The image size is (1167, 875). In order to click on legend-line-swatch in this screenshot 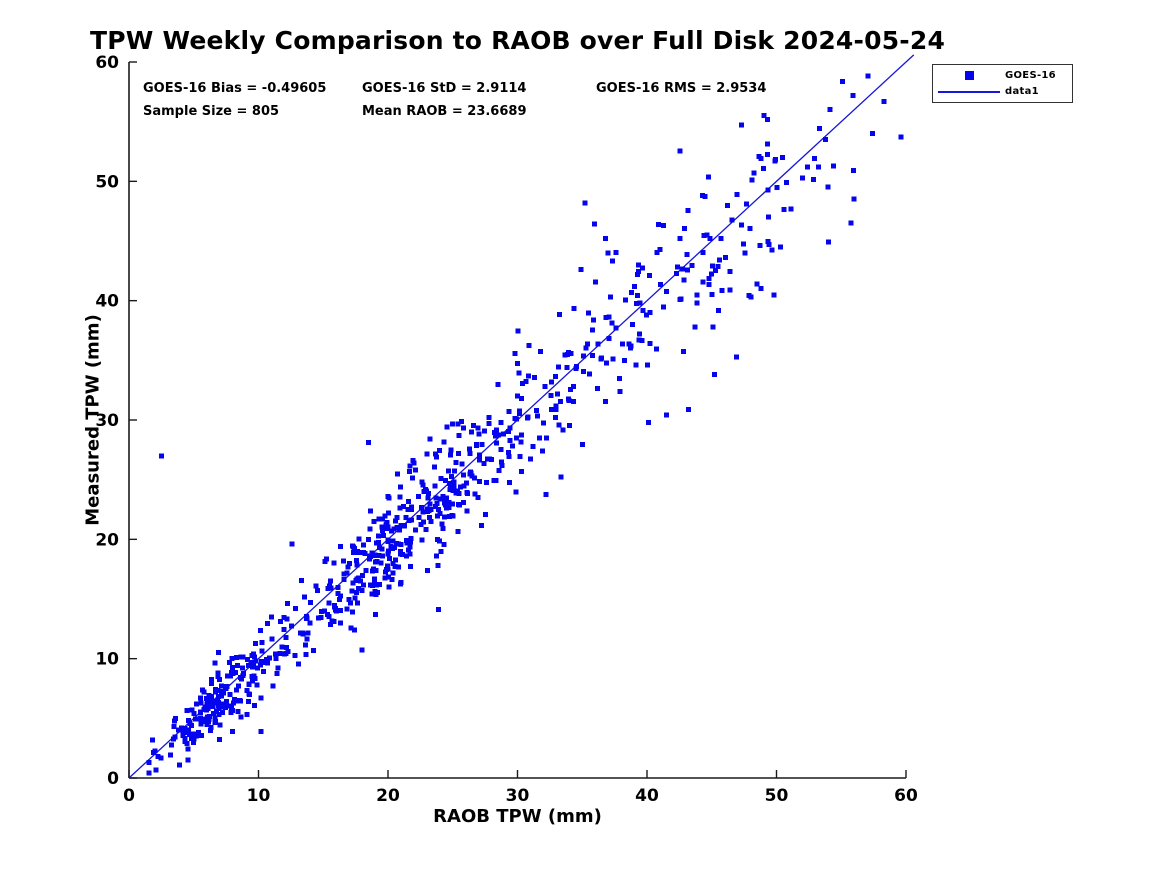, I will do `click(969, 91)`.